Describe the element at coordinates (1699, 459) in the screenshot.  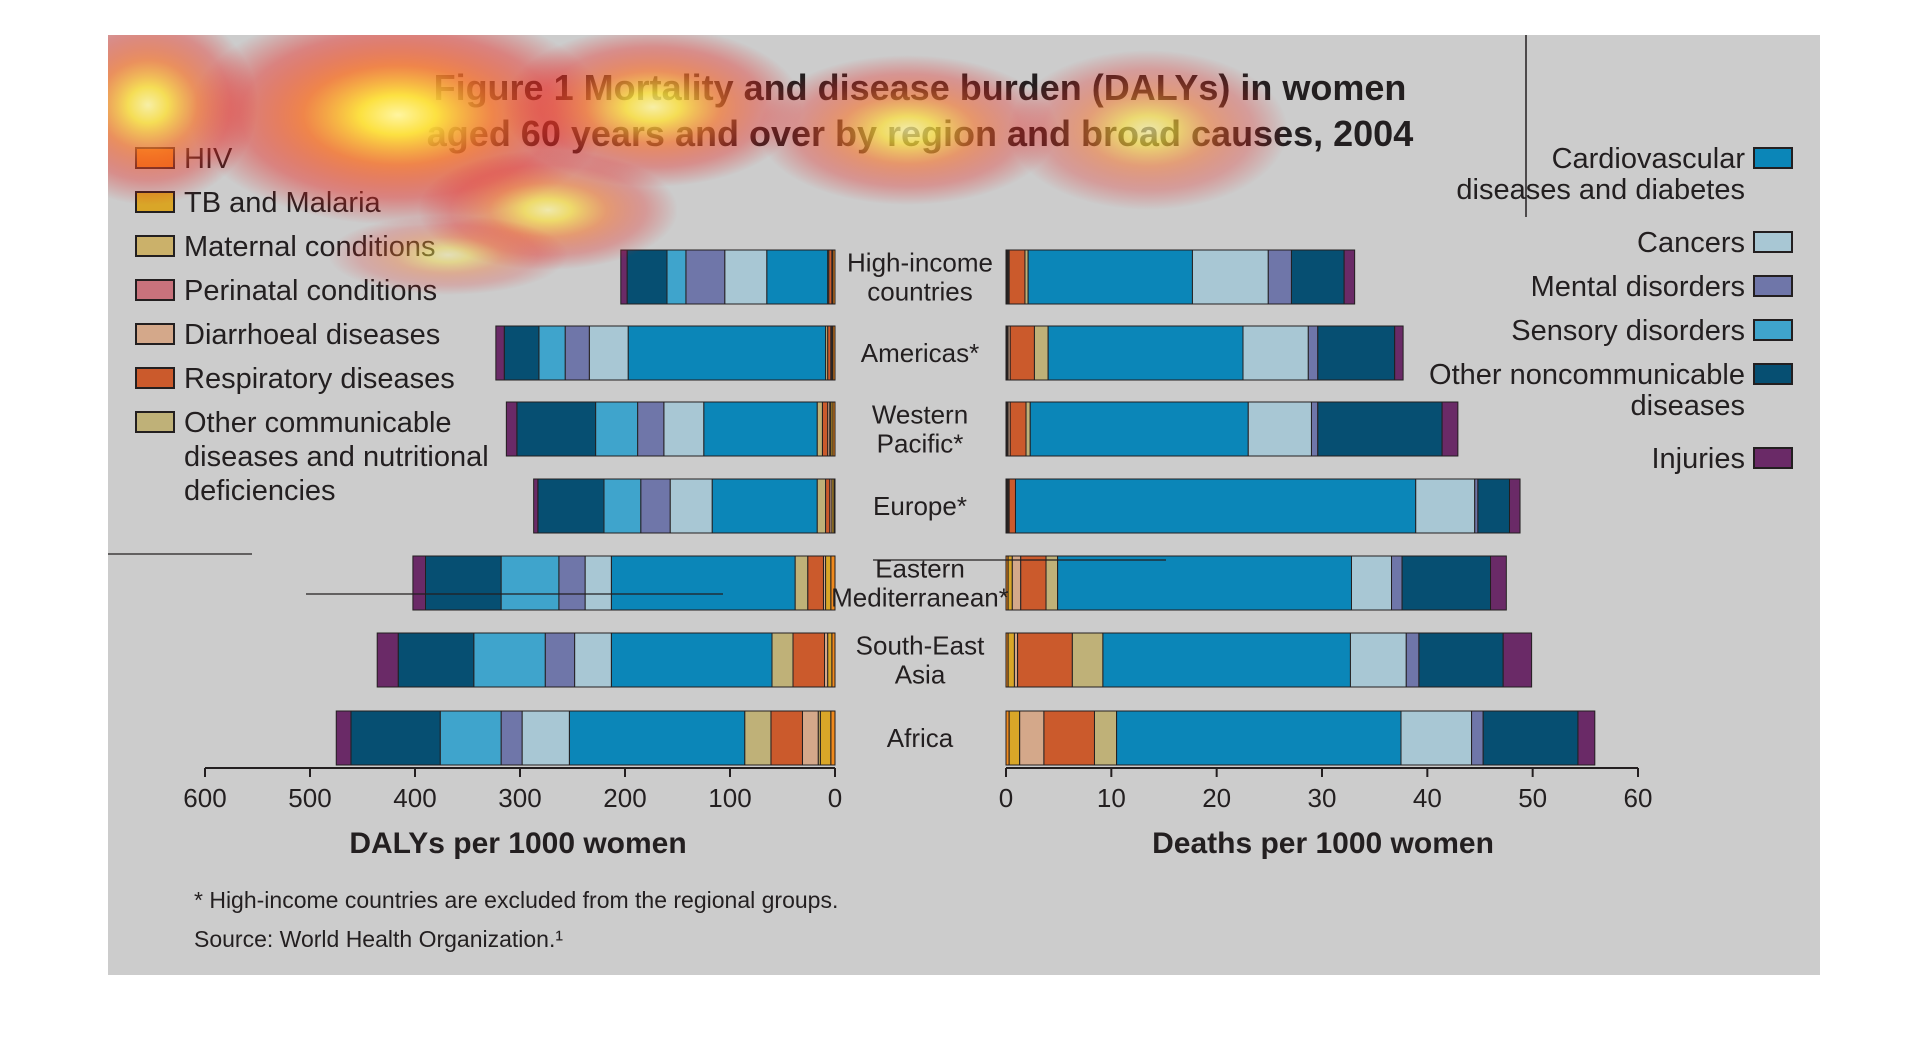
I see `legend-label: Injuries` at that location.